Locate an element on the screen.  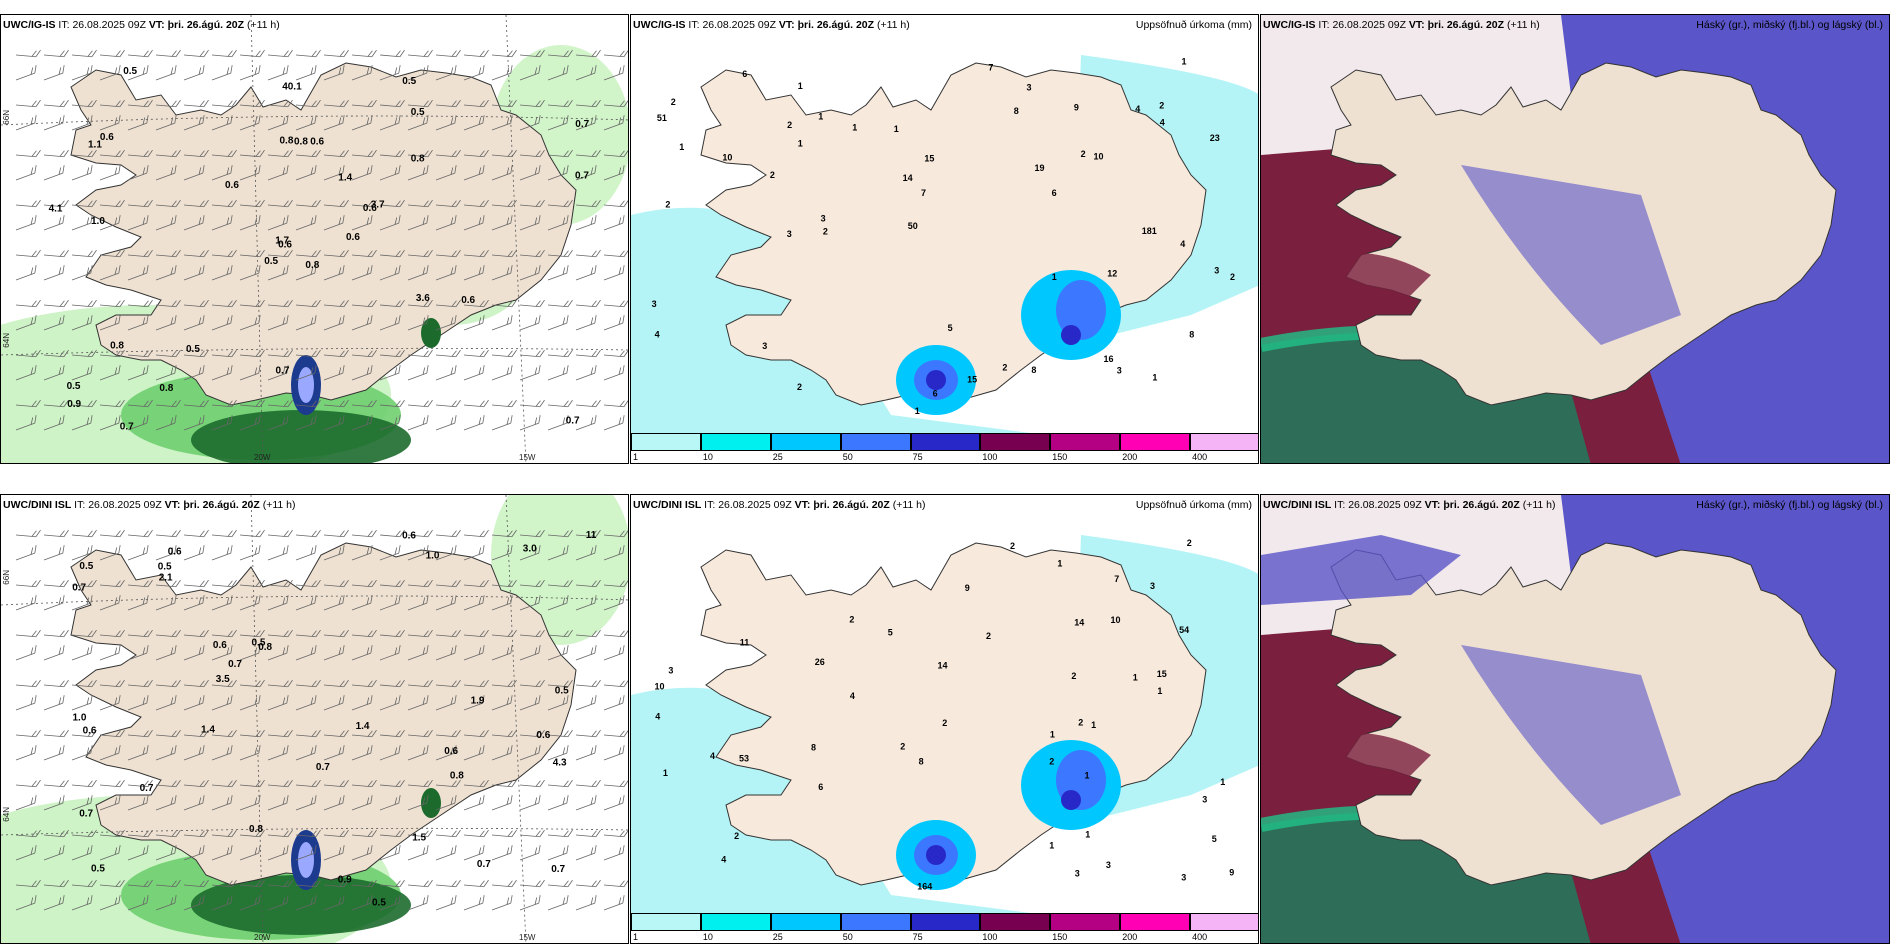
map-value-label: 3 is located at coordinates (1216, 270).